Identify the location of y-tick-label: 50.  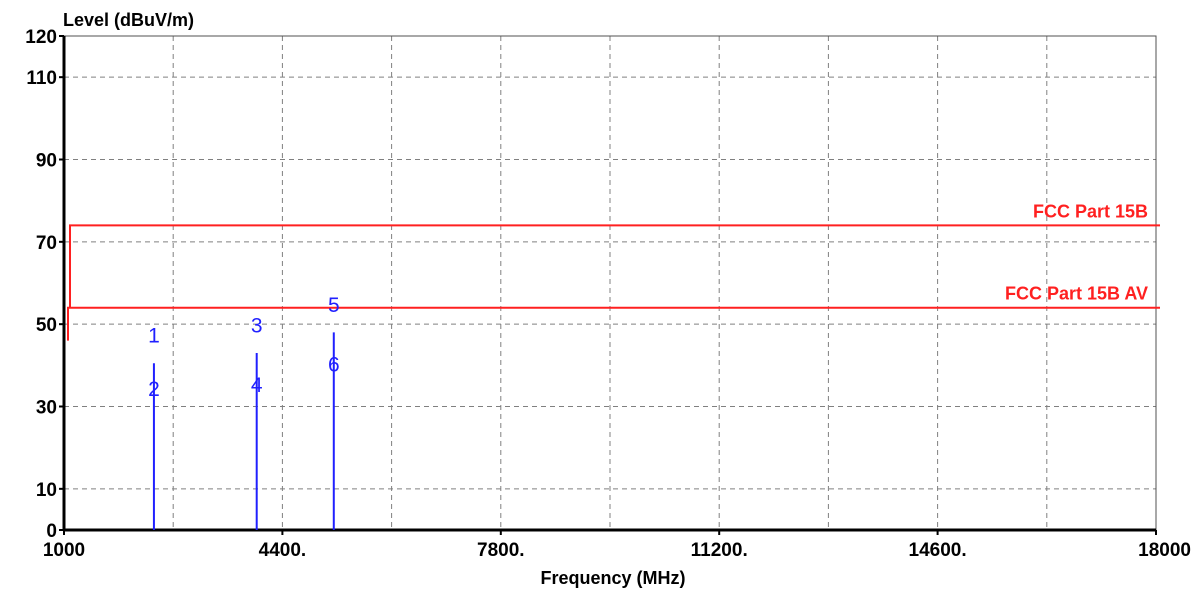
(46, 325).